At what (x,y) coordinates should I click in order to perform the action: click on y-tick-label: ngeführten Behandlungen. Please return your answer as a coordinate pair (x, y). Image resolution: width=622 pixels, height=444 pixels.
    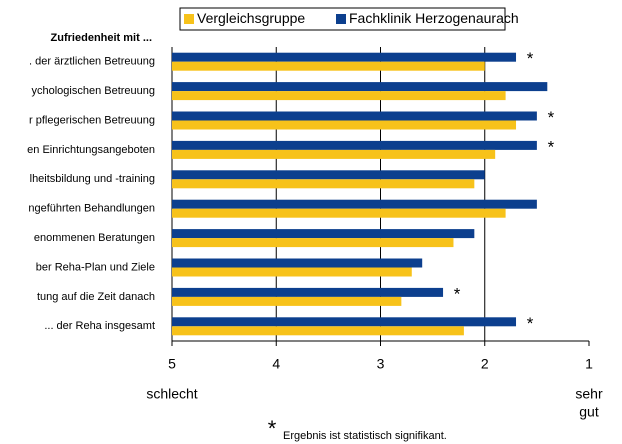
    Looking at the image, I should click on (91, 209).